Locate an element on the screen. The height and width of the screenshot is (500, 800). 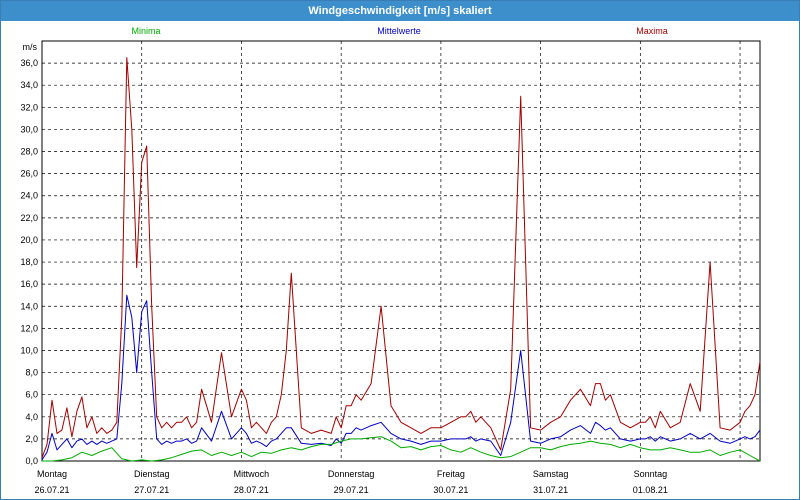
x-tick-date: 29.07.21 is located at coordinates (351, 490).